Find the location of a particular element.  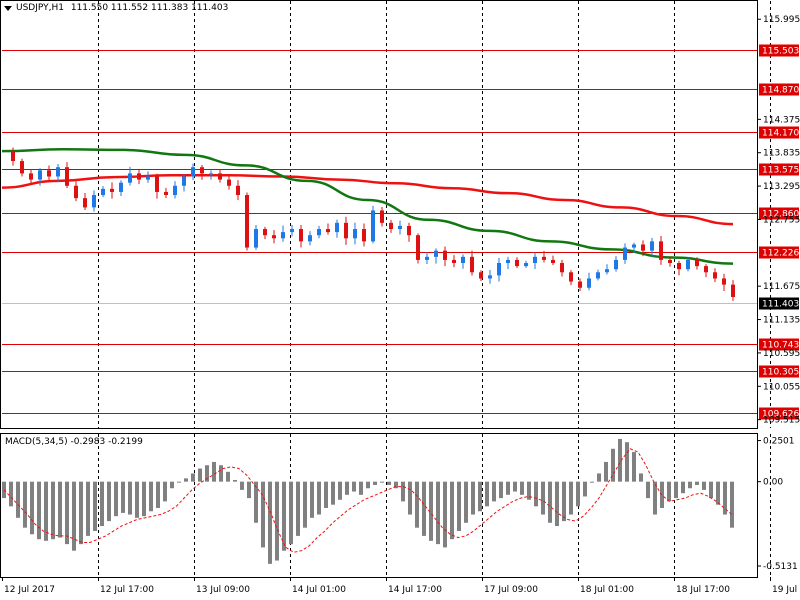

y-tick-label: 115.995 is located at coordinates (781, 20).